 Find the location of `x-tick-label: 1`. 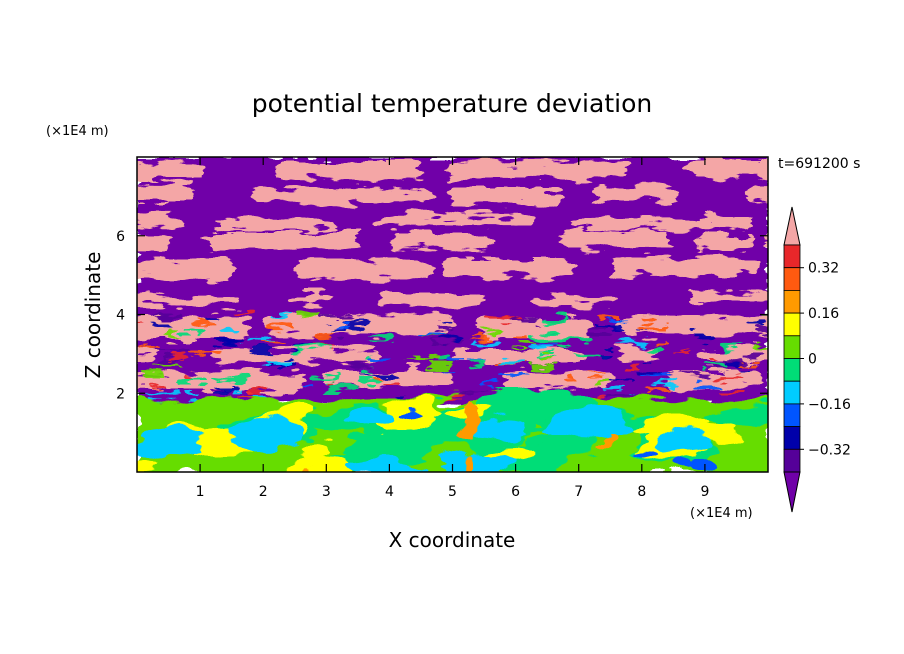

x-tick-label: 1 is located at coordinates (200, 492).